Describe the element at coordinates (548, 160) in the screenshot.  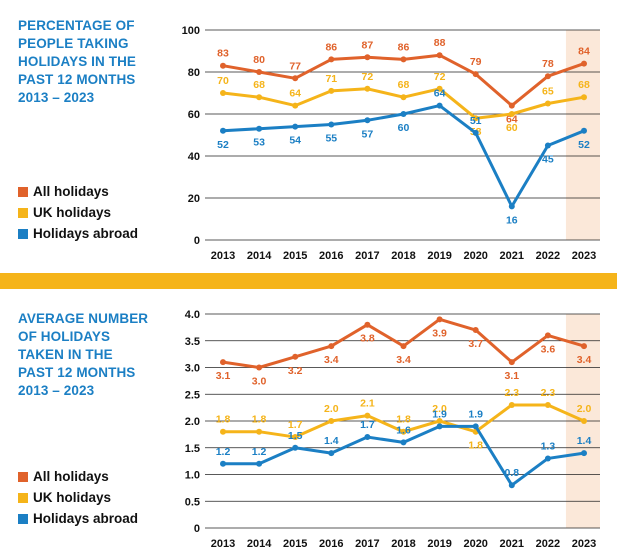
I see `data-label-abroad: 45` at that location.